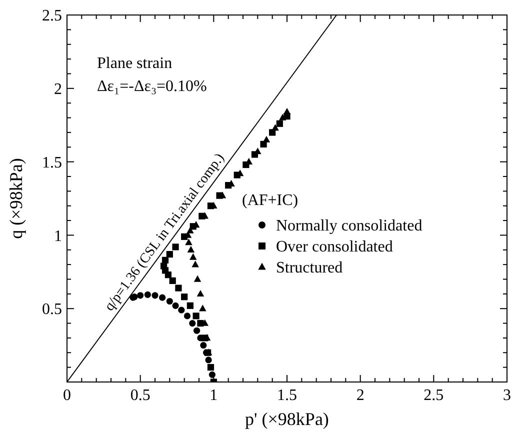  I want to click on x-tick-label: 1, so click(214, 395).